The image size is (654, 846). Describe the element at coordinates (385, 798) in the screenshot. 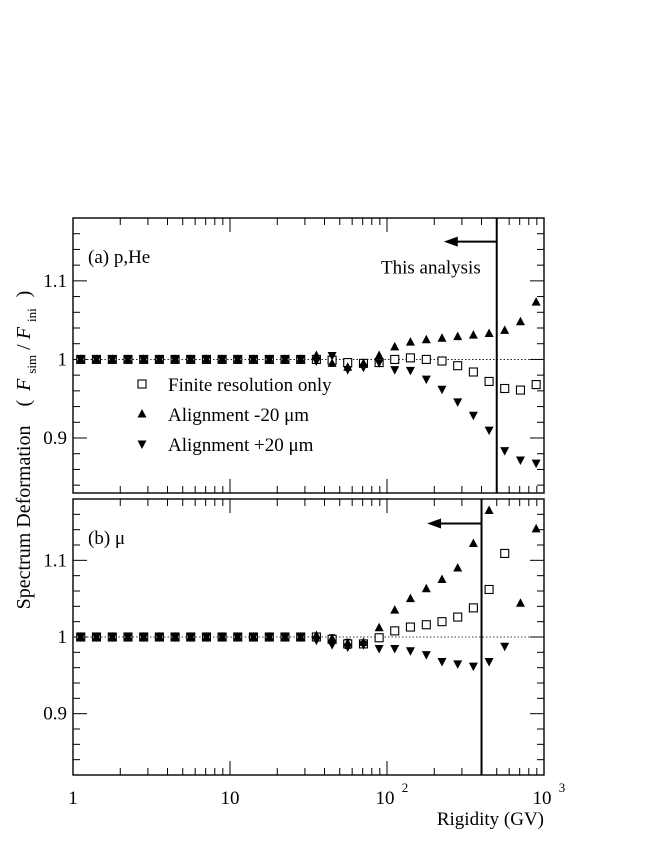

I see `x-tick-label: 10` at that location.